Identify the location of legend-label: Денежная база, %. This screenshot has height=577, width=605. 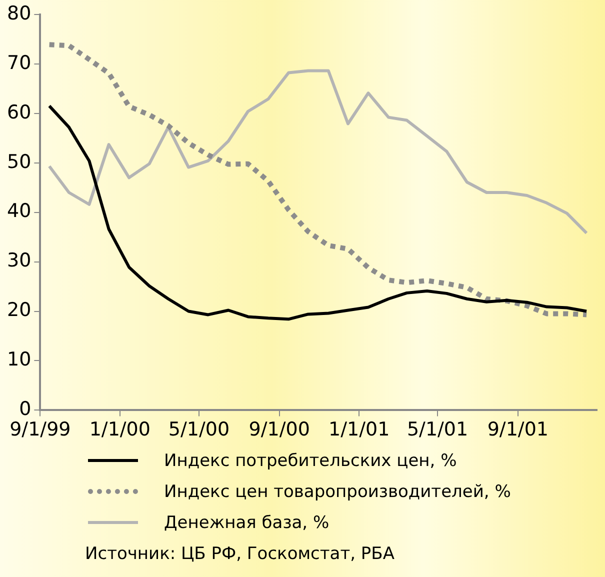
(247, 522).